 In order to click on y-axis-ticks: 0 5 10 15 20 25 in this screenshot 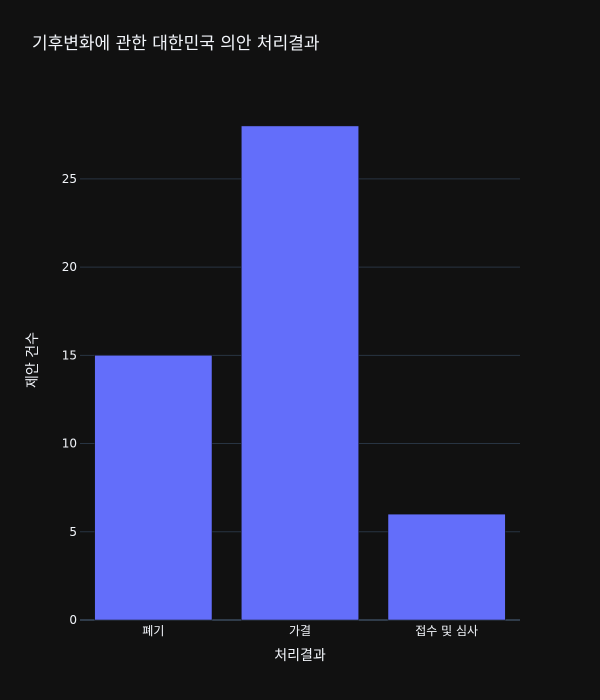, I will do `click(69, 399)`.